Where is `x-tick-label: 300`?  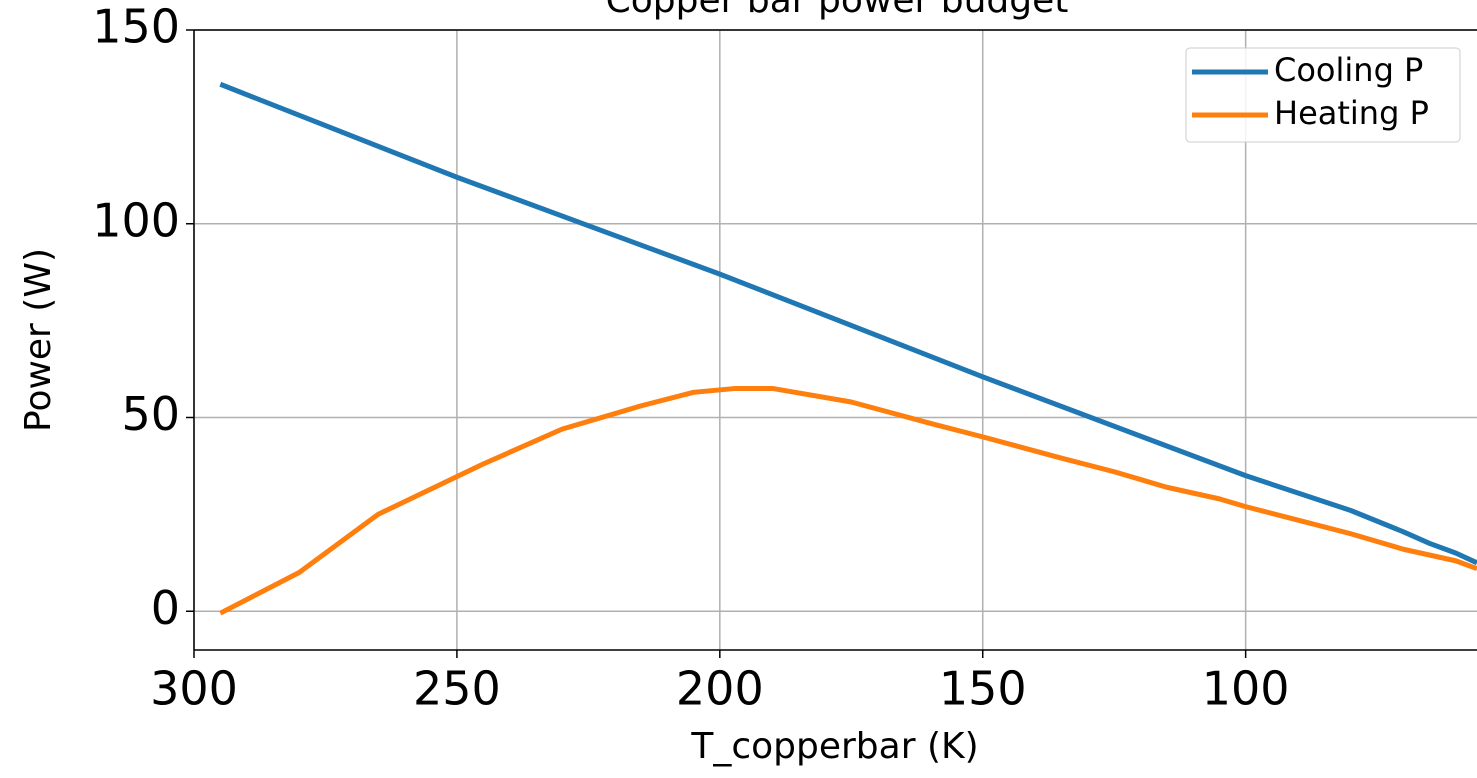 x-tick-label: 300 is located at coordinates (194, 689).